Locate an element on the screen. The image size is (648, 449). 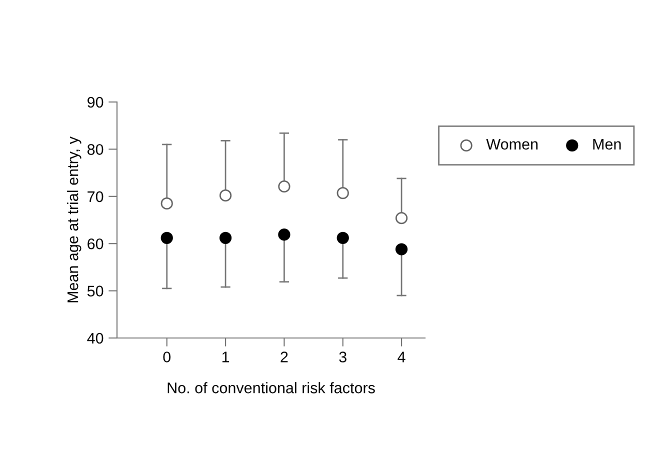
x-tick-label: 0 is located at coordinates (167, 357).